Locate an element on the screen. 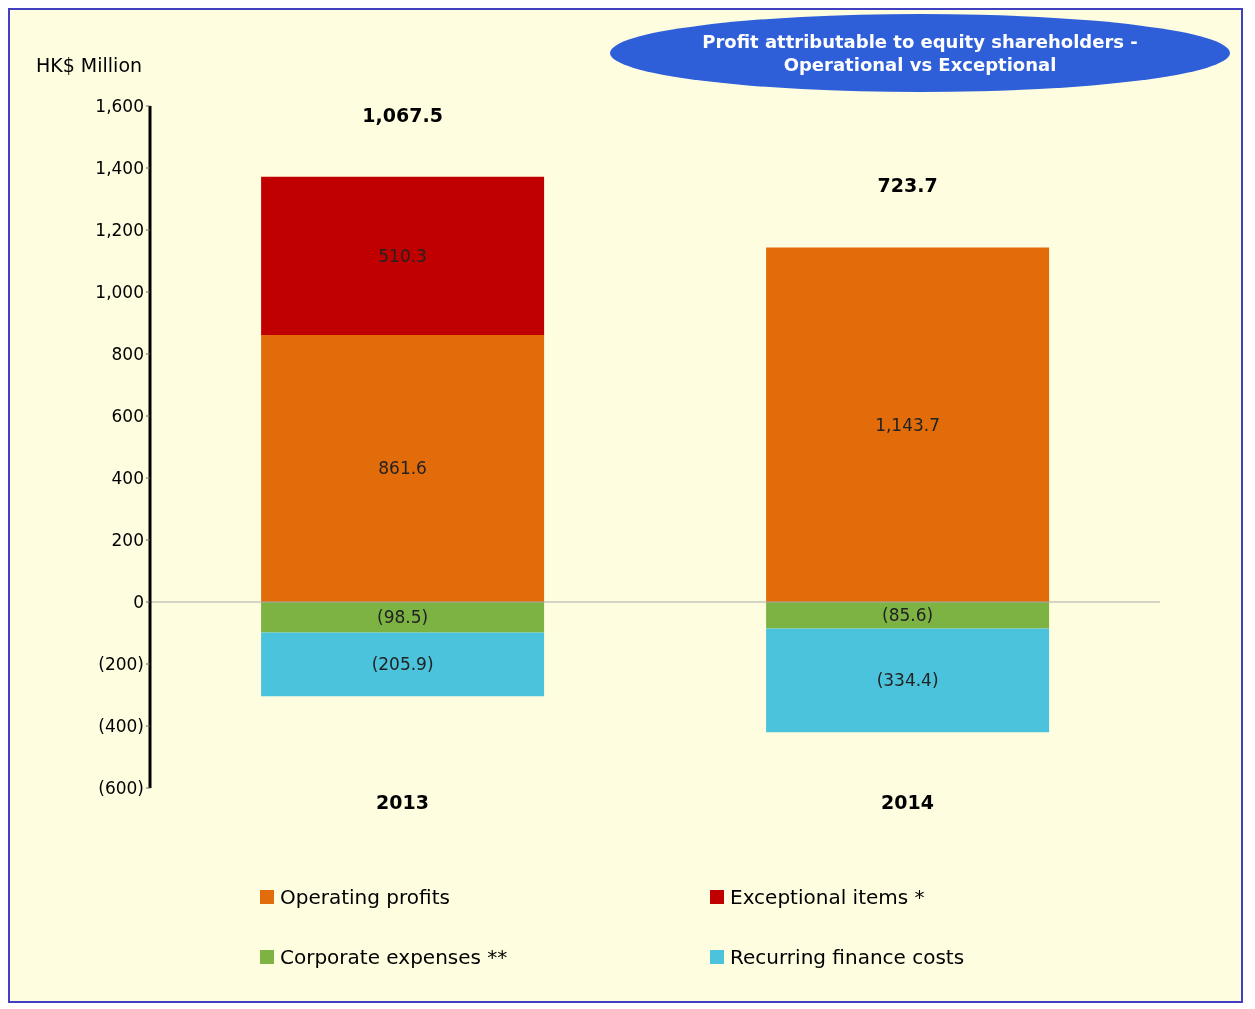  legend-label: Recurring finance costs is located at coordinates (847, 957).